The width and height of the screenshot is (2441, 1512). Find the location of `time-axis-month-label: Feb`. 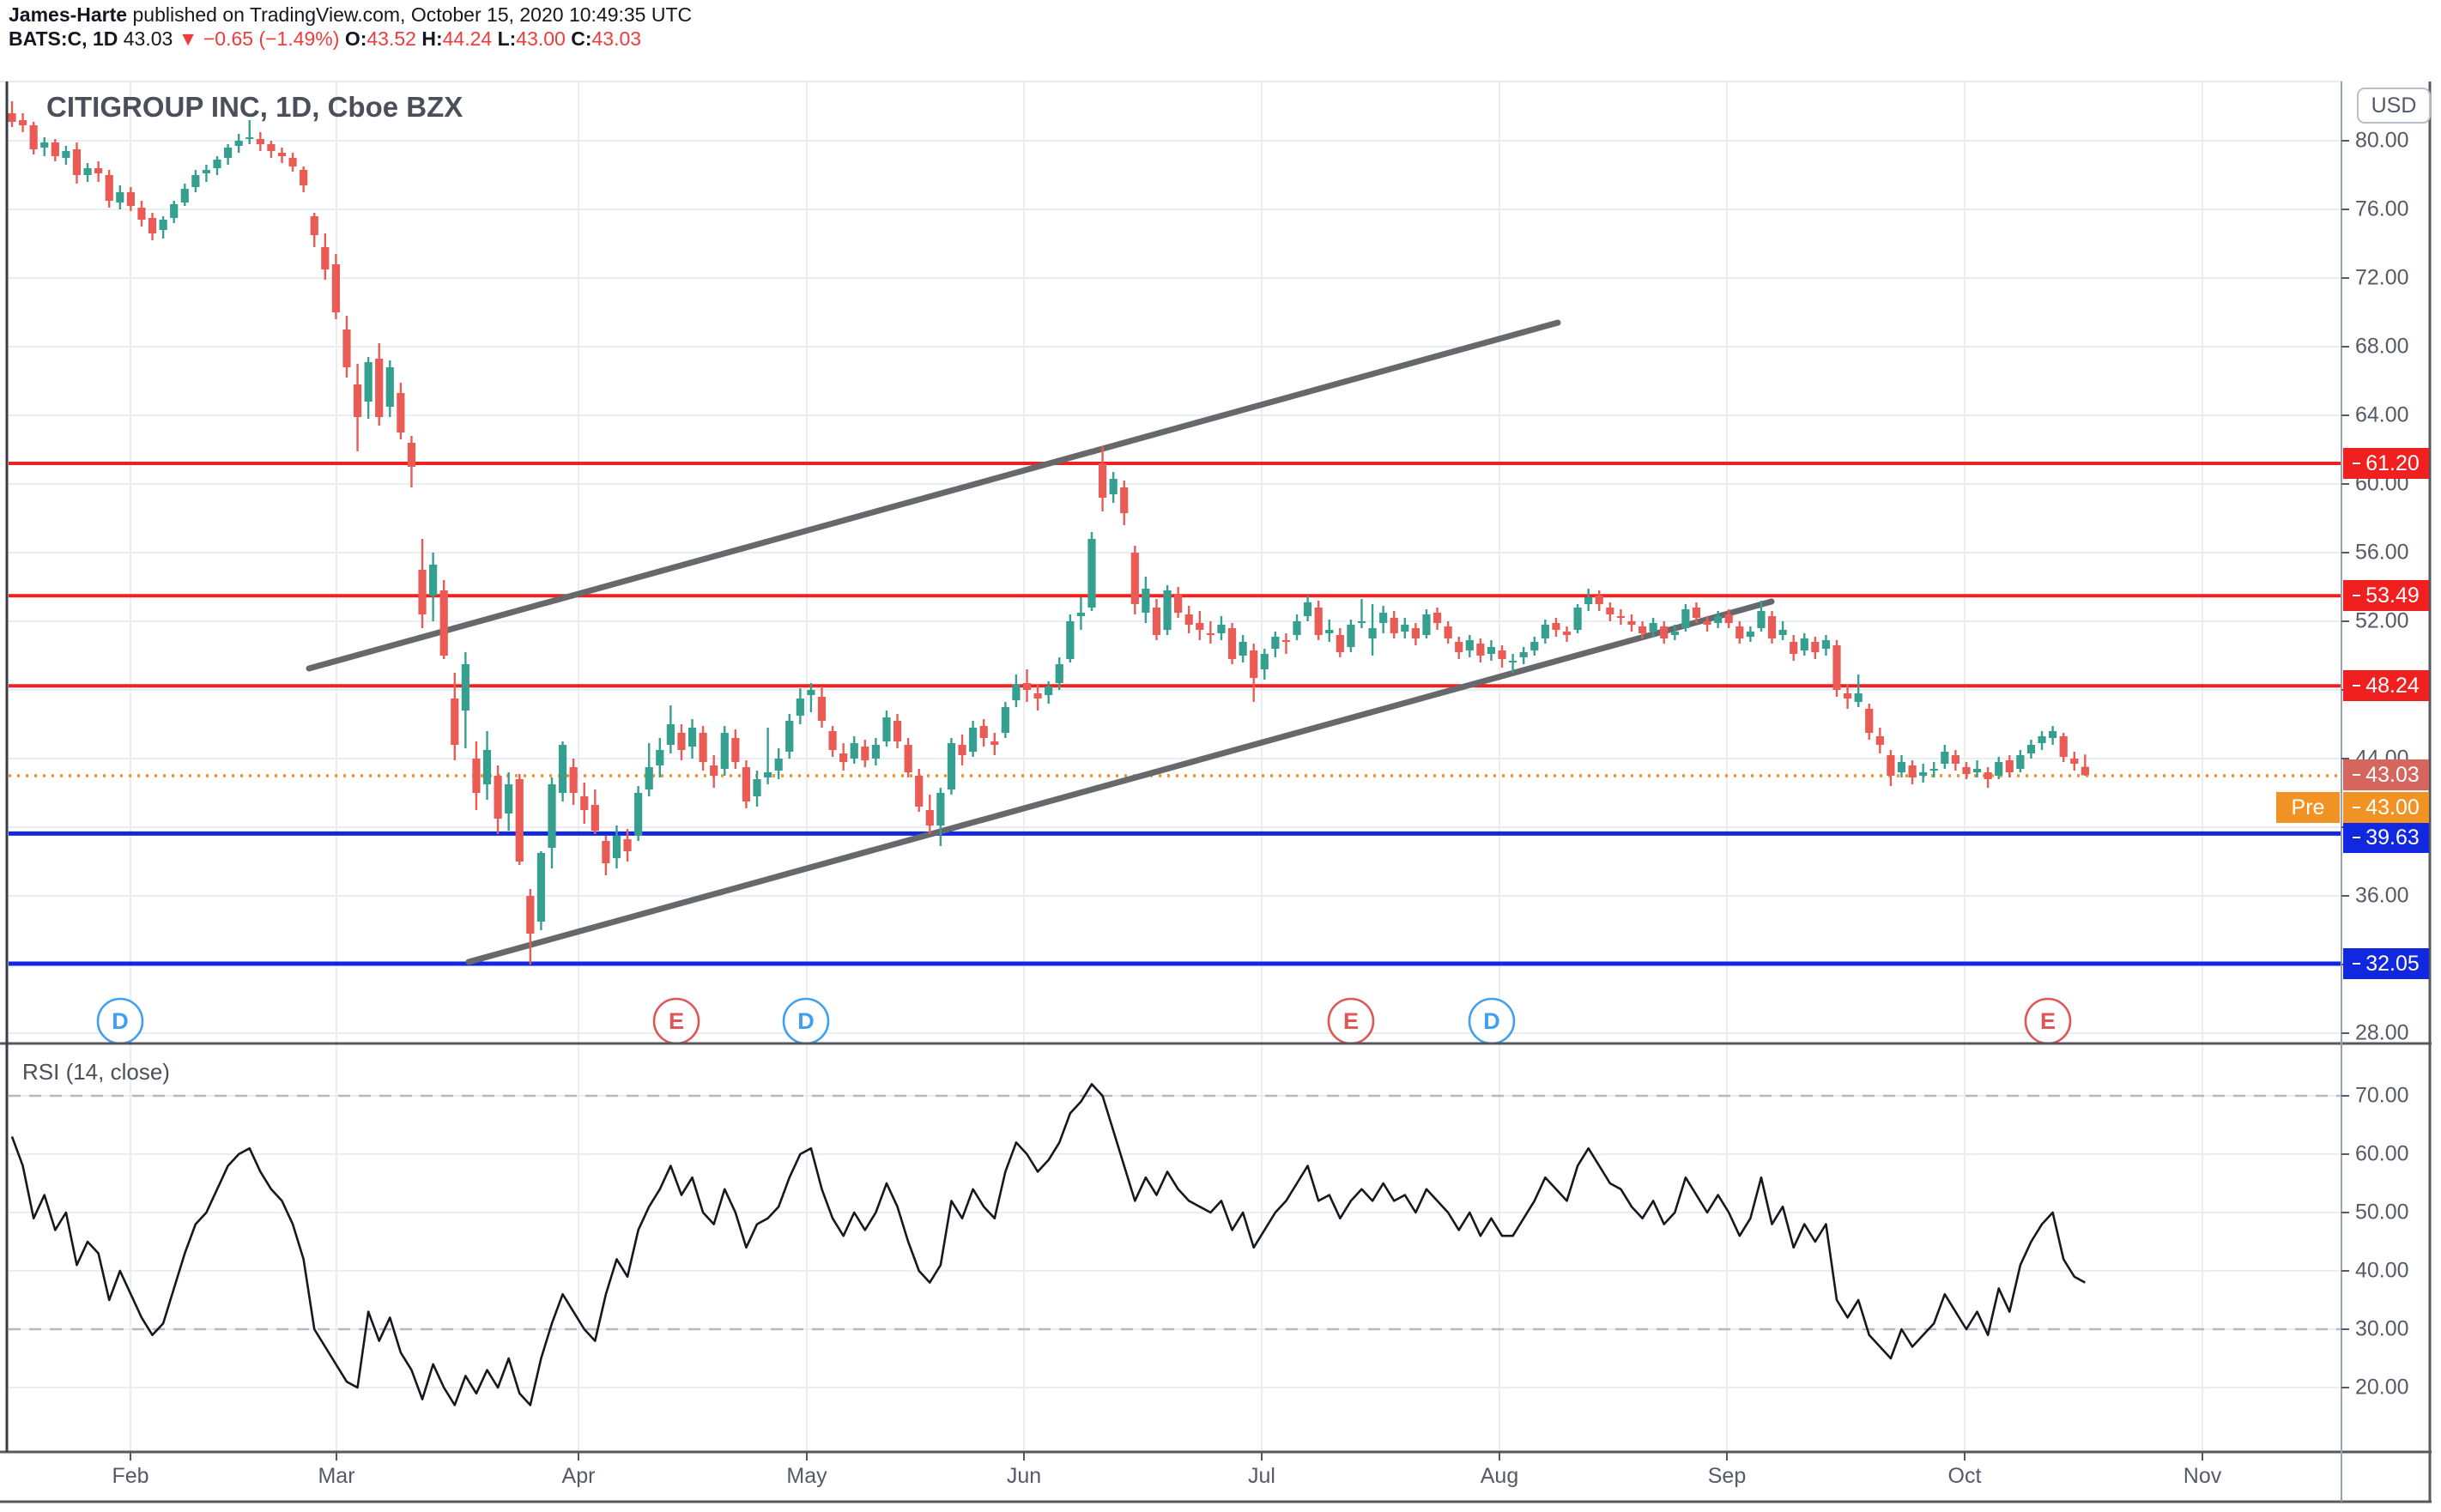

time-axis-month-label: Feb is located at coordinates (130, 1476).